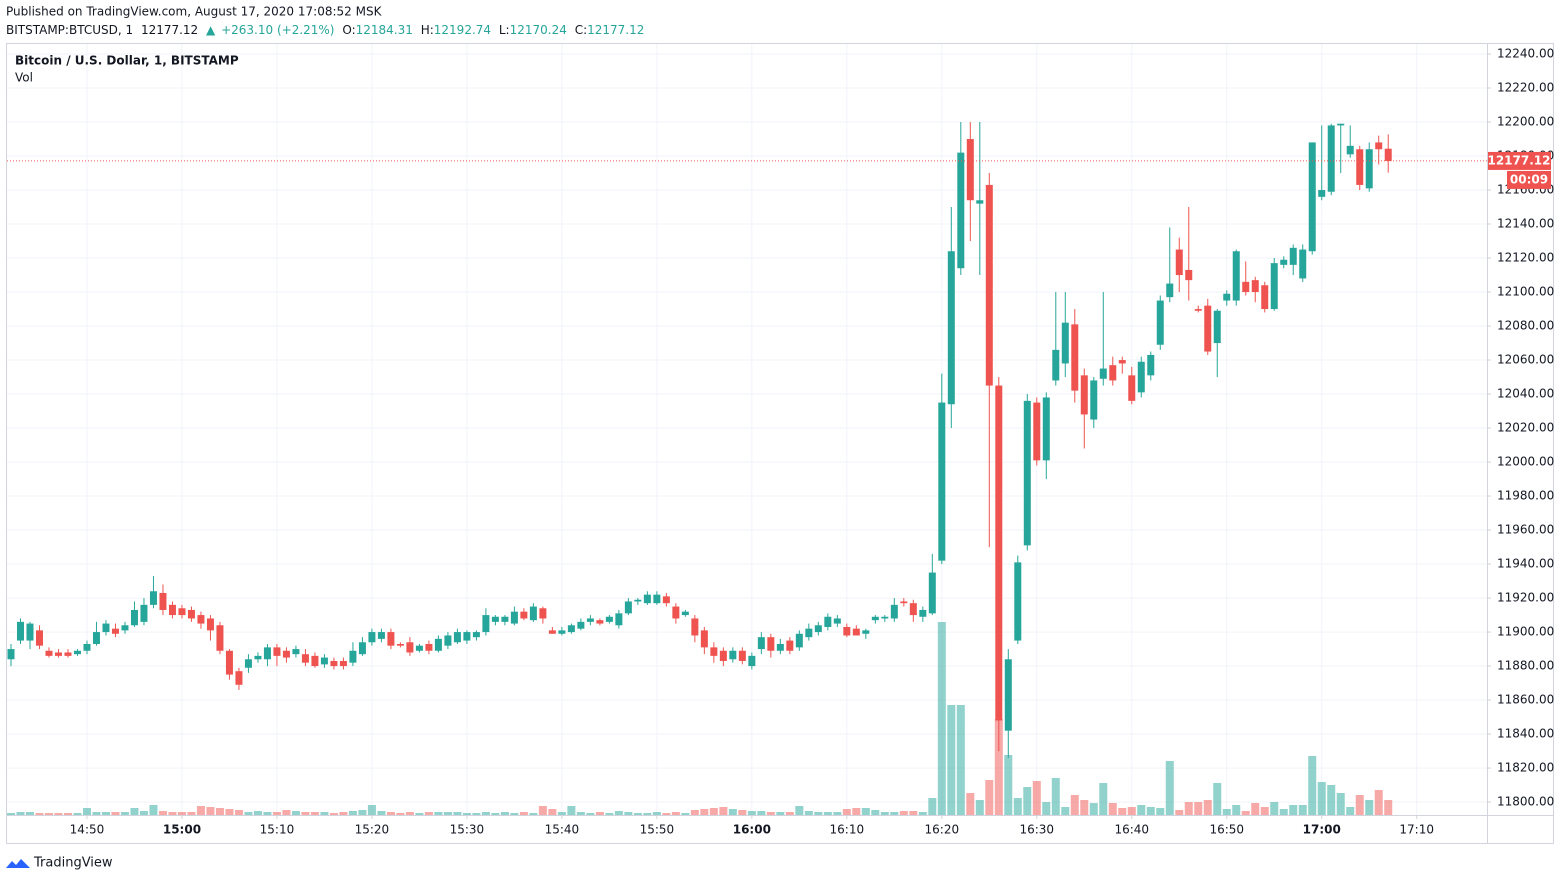  I want to click on close-value: 12177.12, so click(615, 30).